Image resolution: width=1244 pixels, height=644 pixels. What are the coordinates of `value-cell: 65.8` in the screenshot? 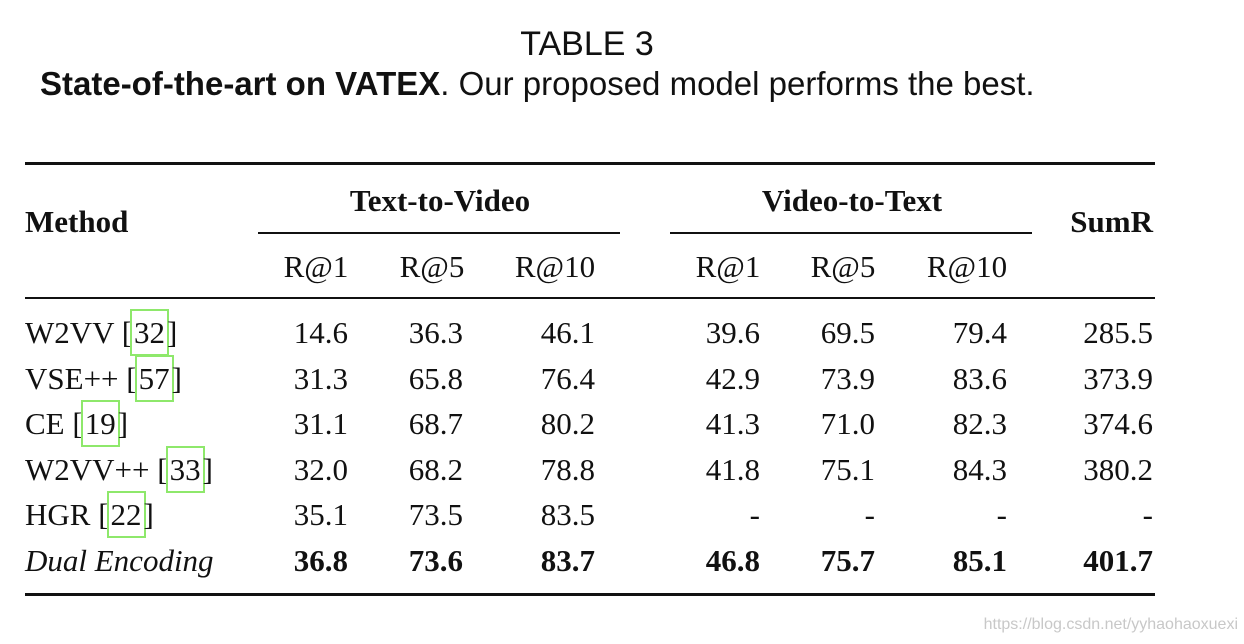 It's located at (435, 378).